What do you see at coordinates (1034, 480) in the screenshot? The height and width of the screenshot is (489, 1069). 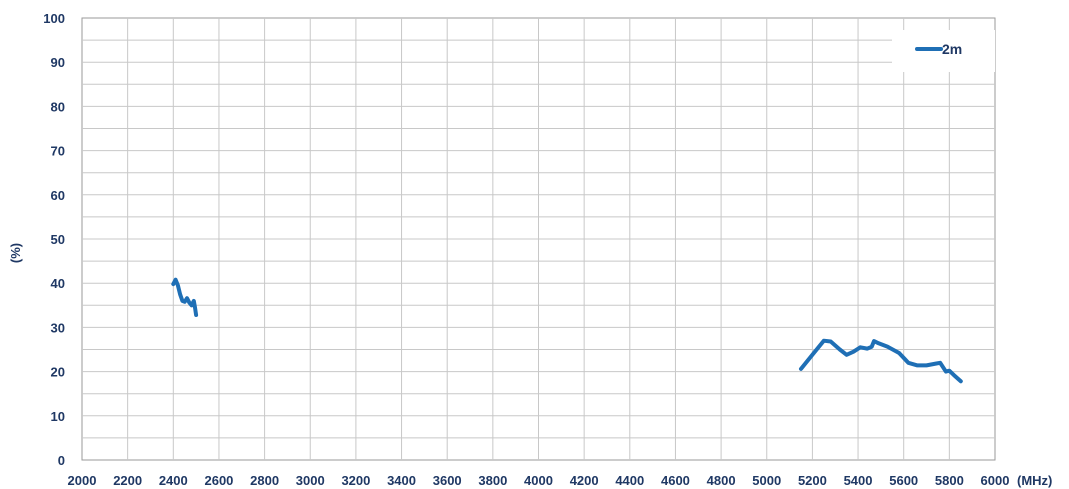 I see `x-axis-label: (MHz)` at bounding box center [1034, 480].